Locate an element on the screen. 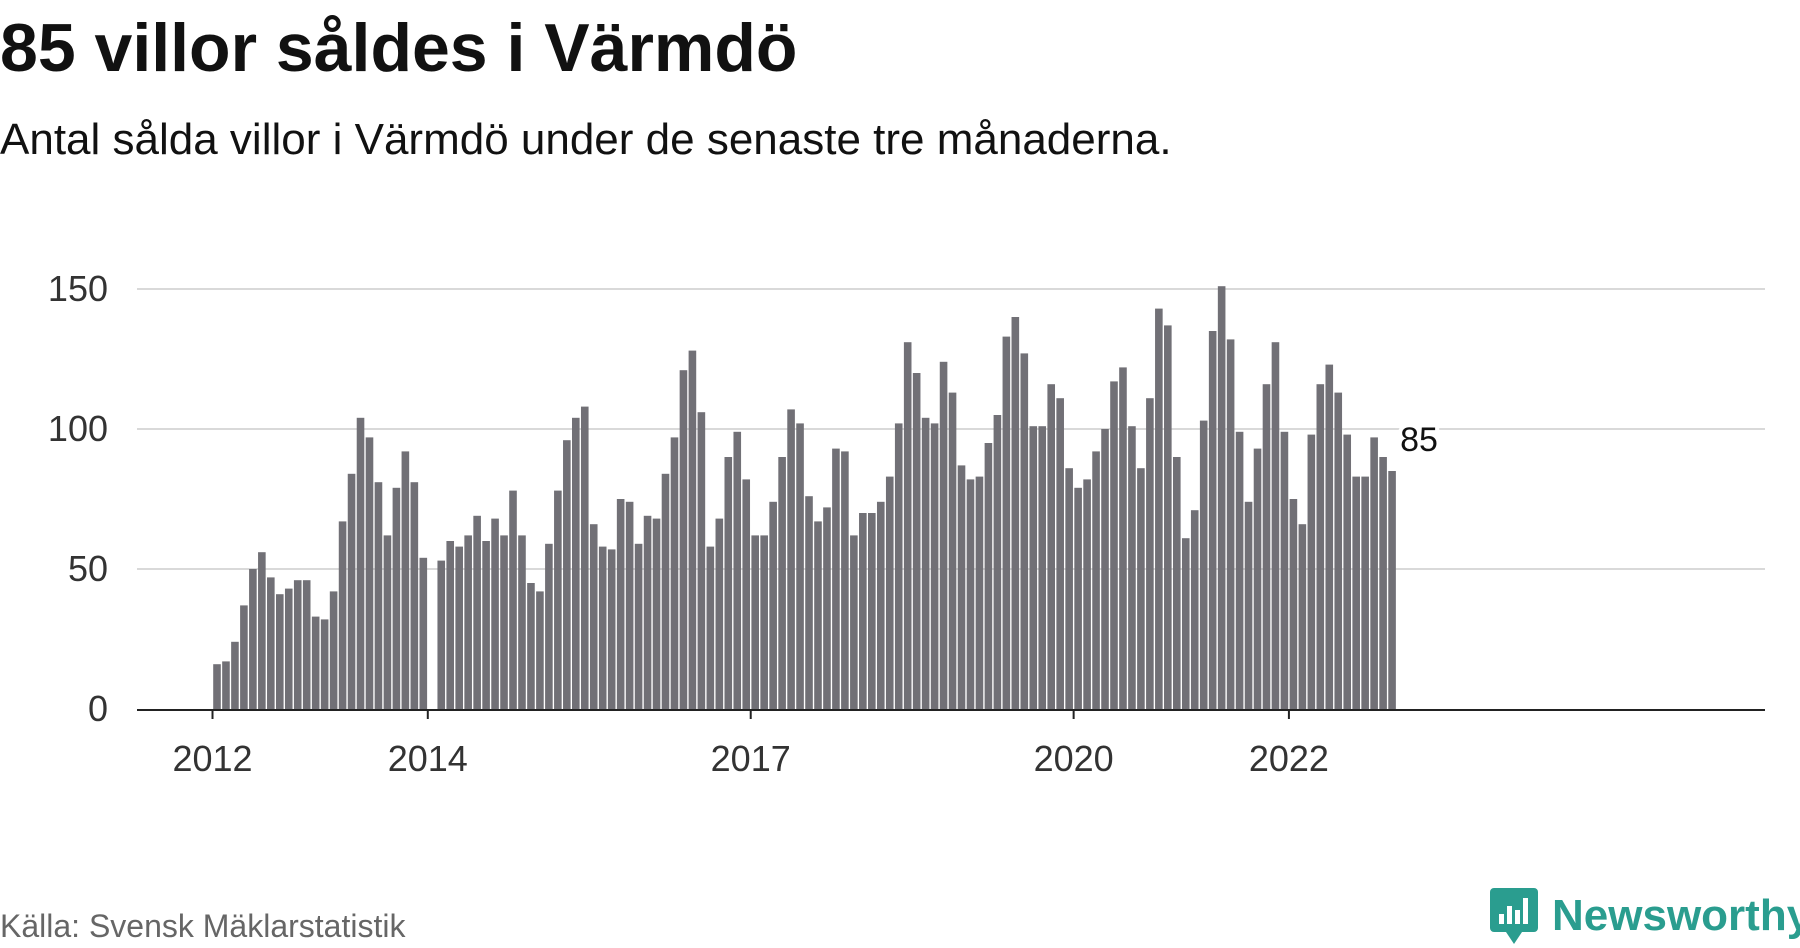 The width and height of the screenshot is (1800, 948). y-tick-label: 50 is located at coordinates (88, 568).